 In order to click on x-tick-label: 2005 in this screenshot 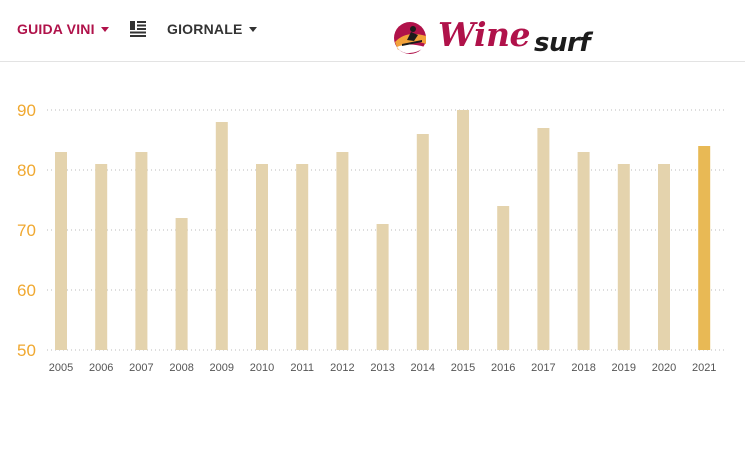, I will do `click(61, 368)`.